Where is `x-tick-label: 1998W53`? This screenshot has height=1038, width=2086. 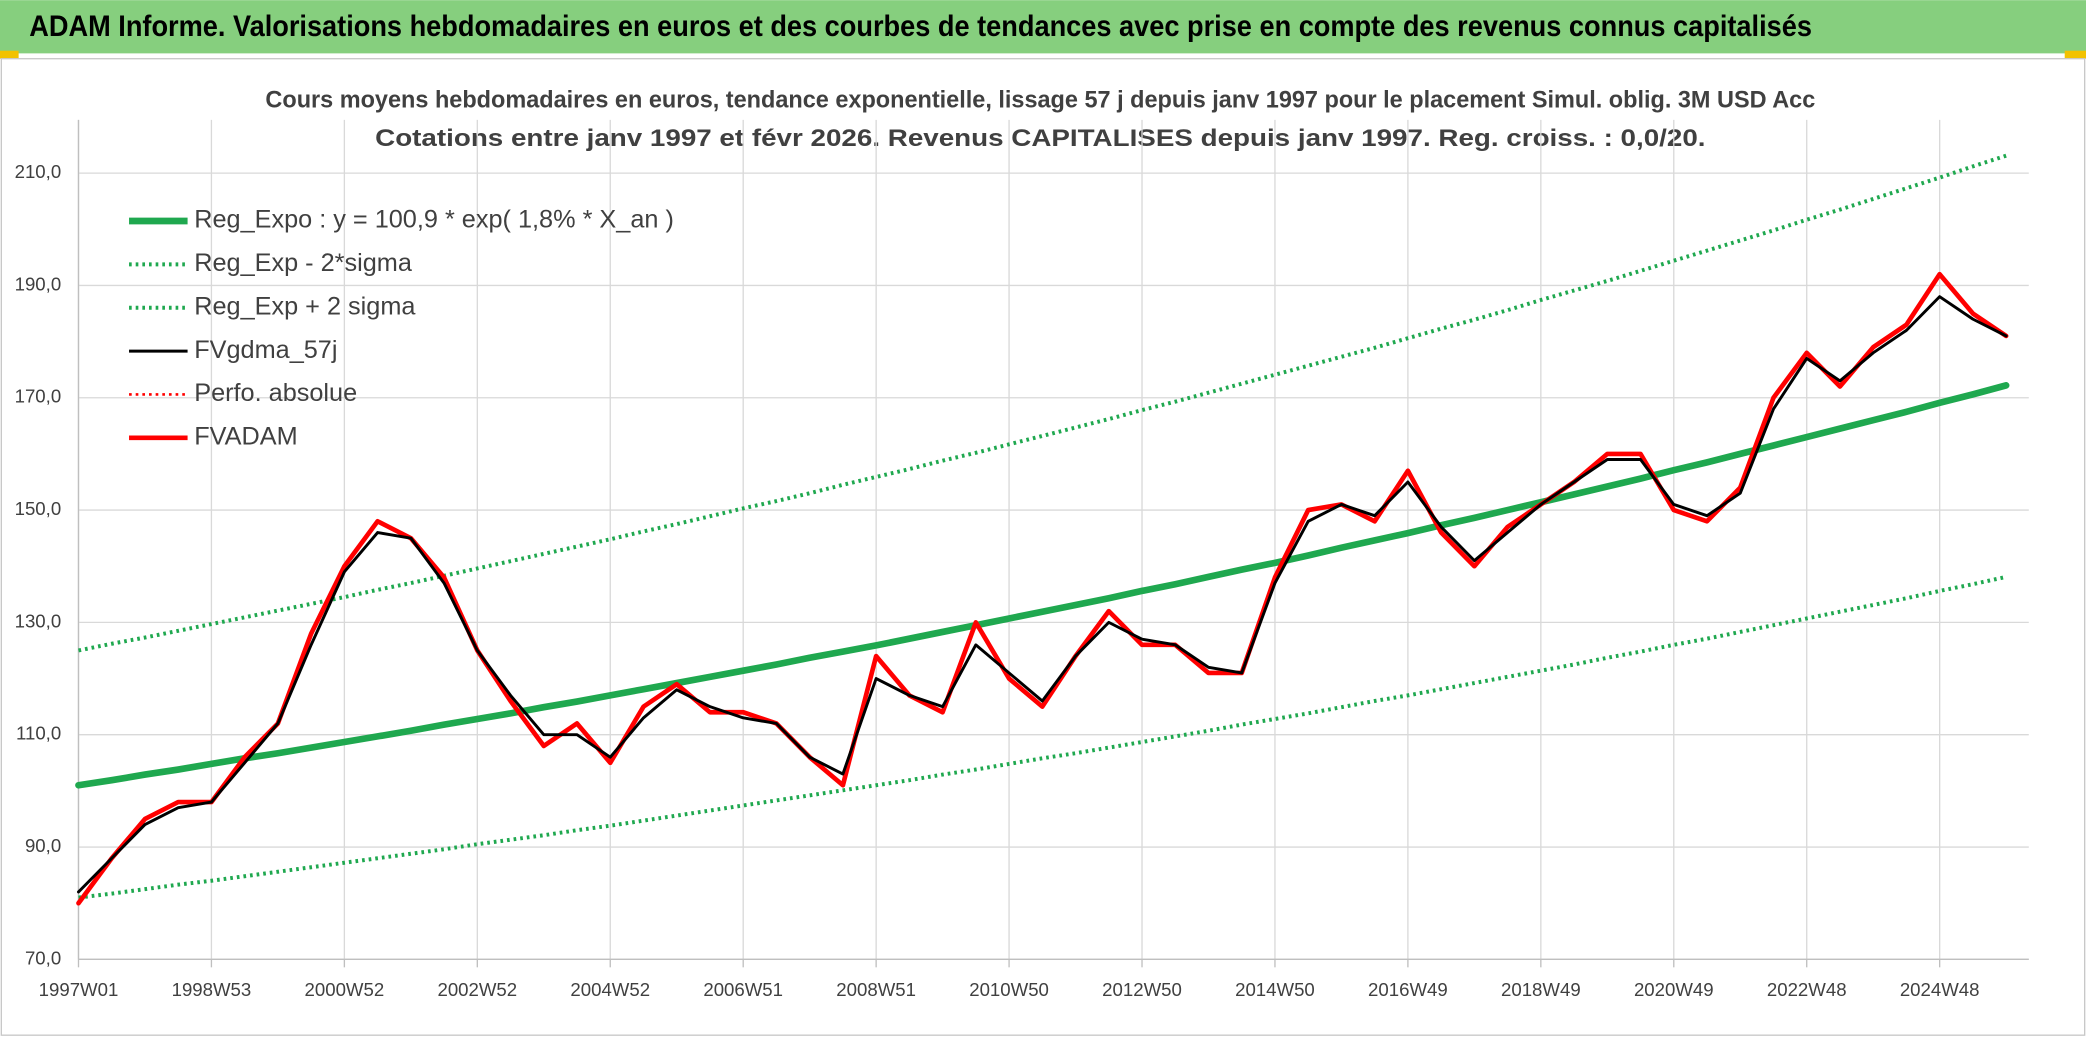
x-tick-label: 1998W53 is located at coordinates (212, 989).